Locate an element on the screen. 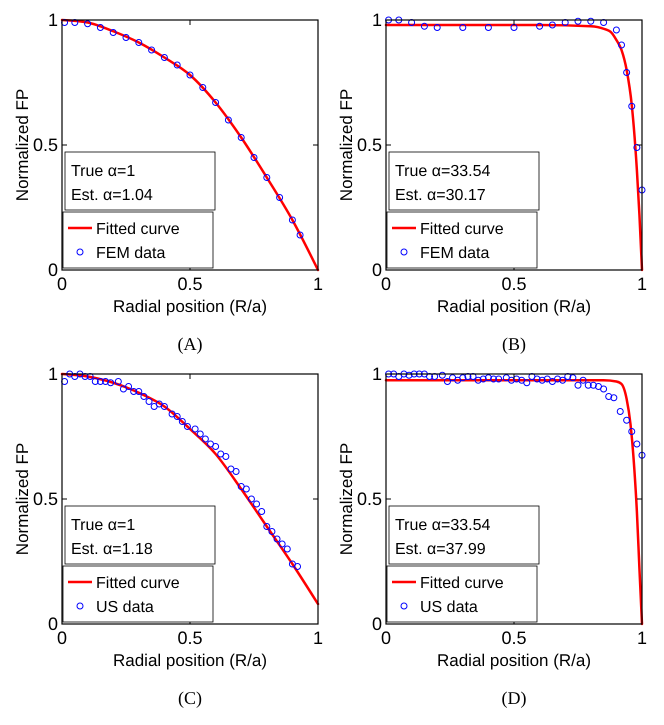 The width and height of the screenshot is (664, 725). legend-label: US data is located at coordinates (125, 607).